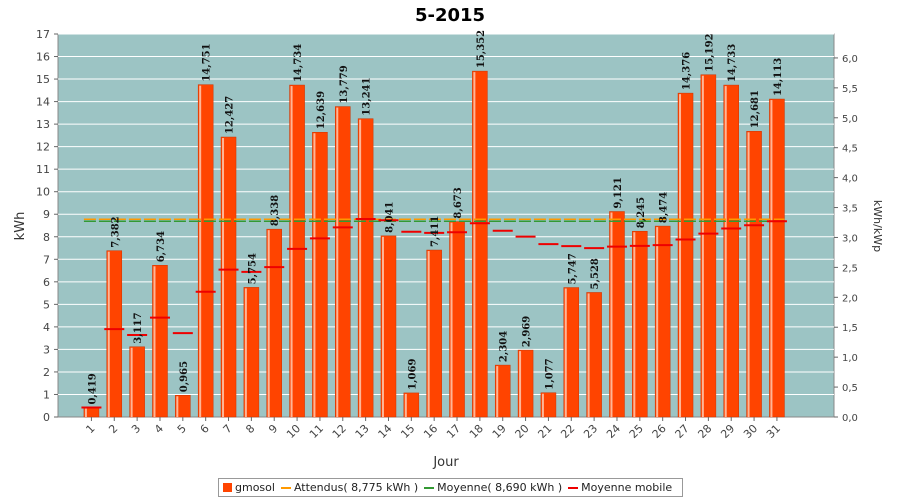  Describe the element at coordinates (43, 57) in the screenshot. I see `y-tick-label: 16` at that location.